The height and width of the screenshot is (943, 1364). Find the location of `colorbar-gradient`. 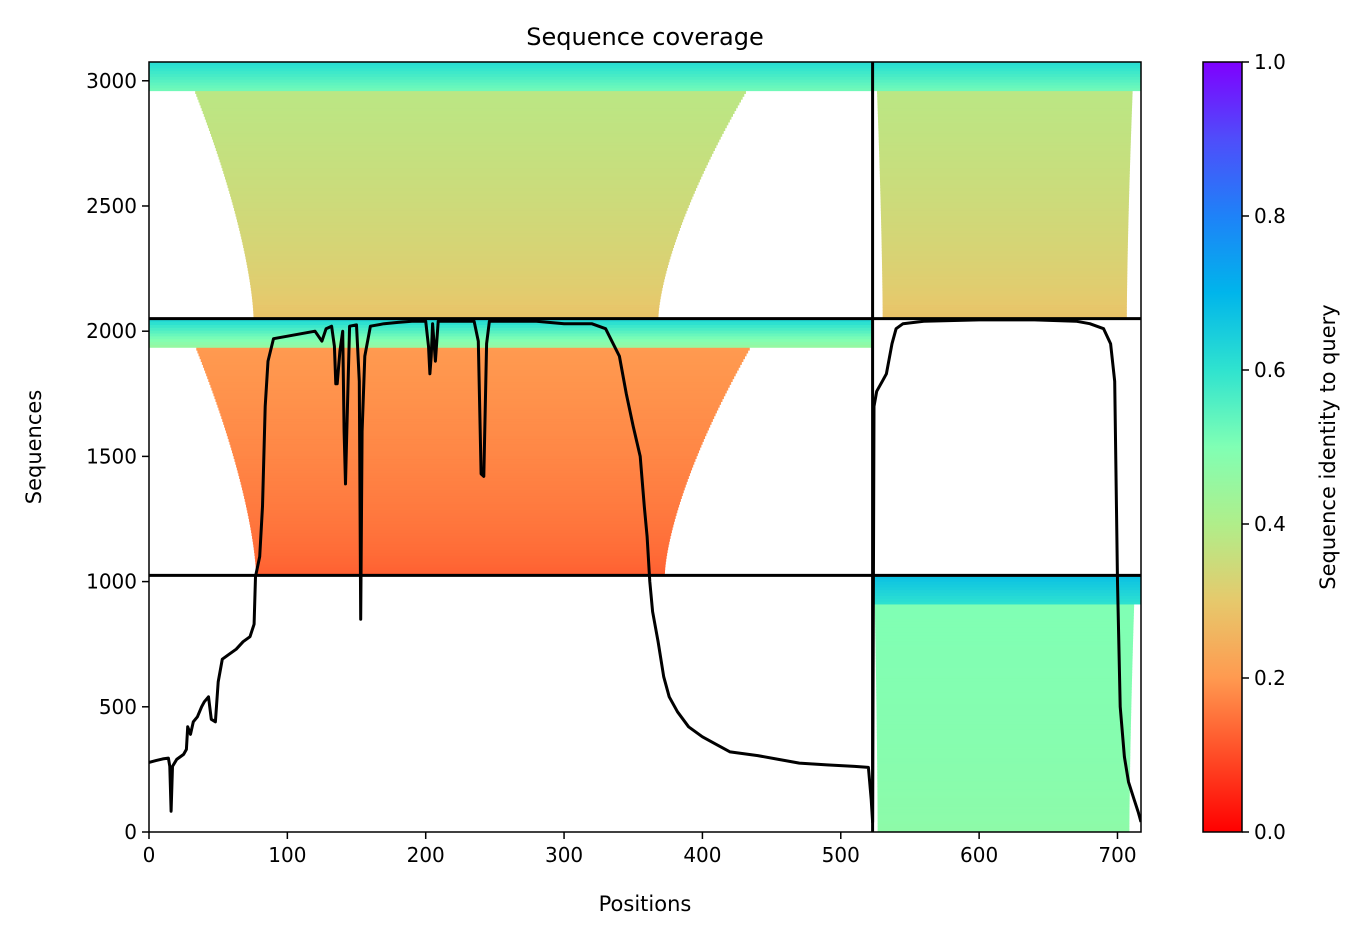

colorbar-gradient is located at coordinates (1222, 447).